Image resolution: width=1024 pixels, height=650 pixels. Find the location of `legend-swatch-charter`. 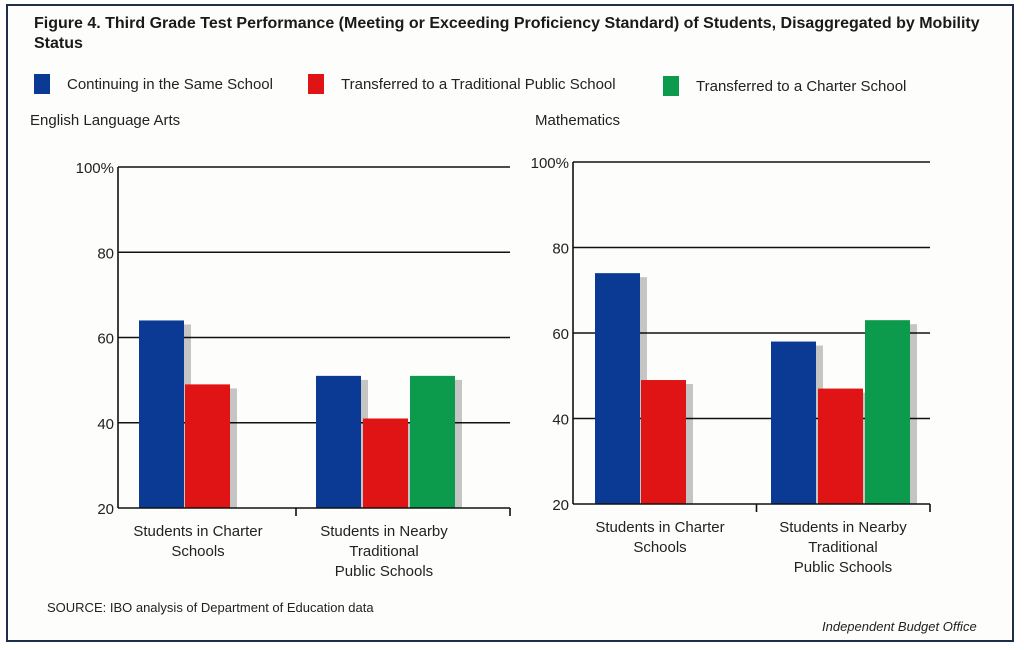

legend-swatch-charter is located at coordinates (671, 86).